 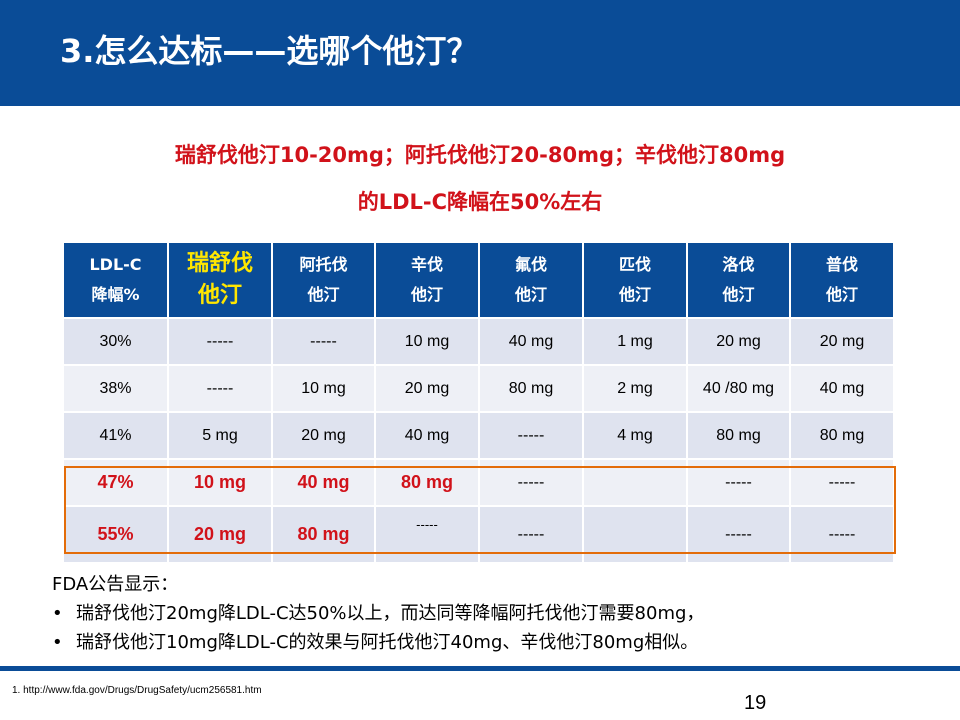 What do you see at coordinates (480, 668) in the screenshot?
I see `footer-divider` at bounding box center [480, 668].